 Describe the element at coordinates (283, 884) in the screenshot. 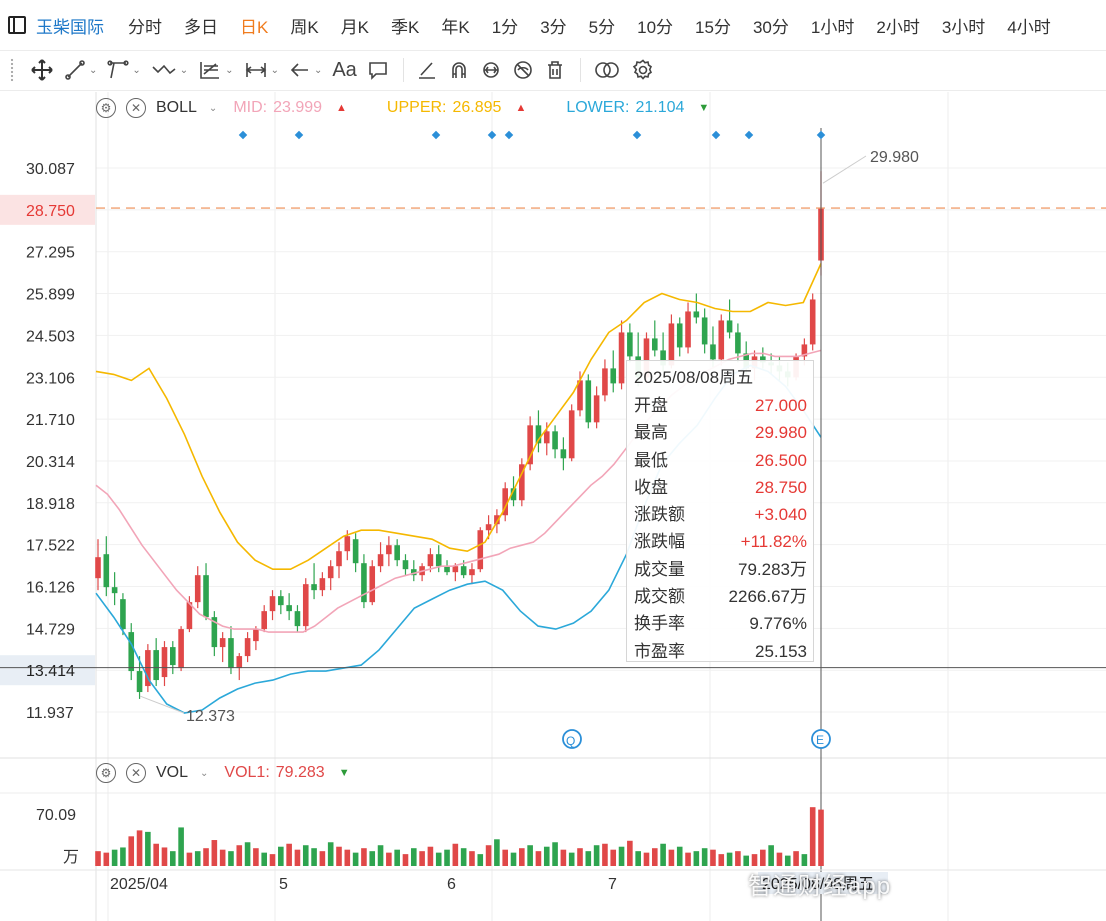

I see `x-axis-label: 5` at that location.